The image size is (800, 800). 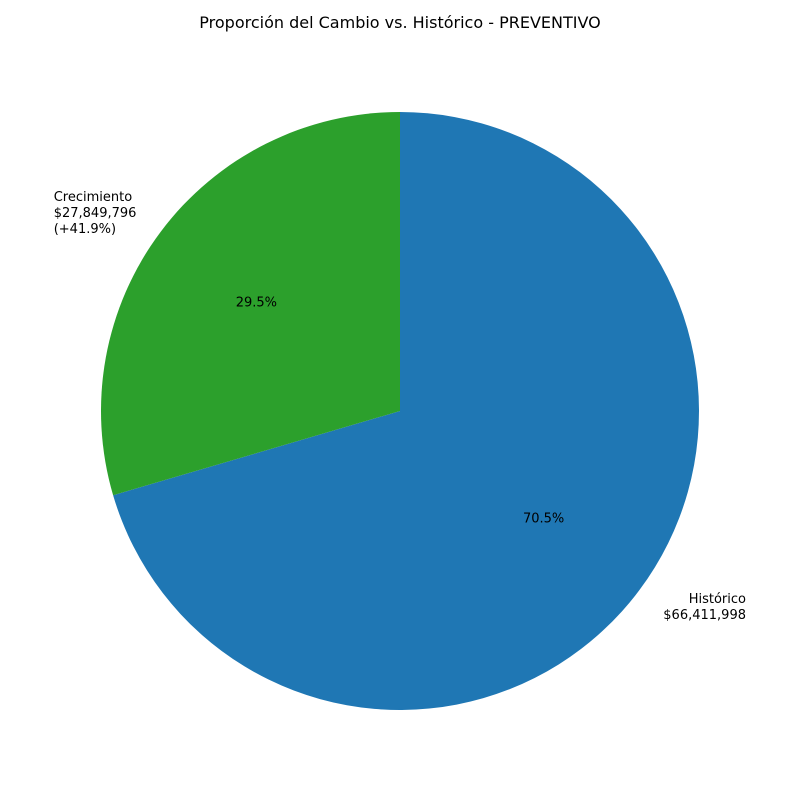 I want to click on slice-name: Histórico, so click(x=717, y=600).